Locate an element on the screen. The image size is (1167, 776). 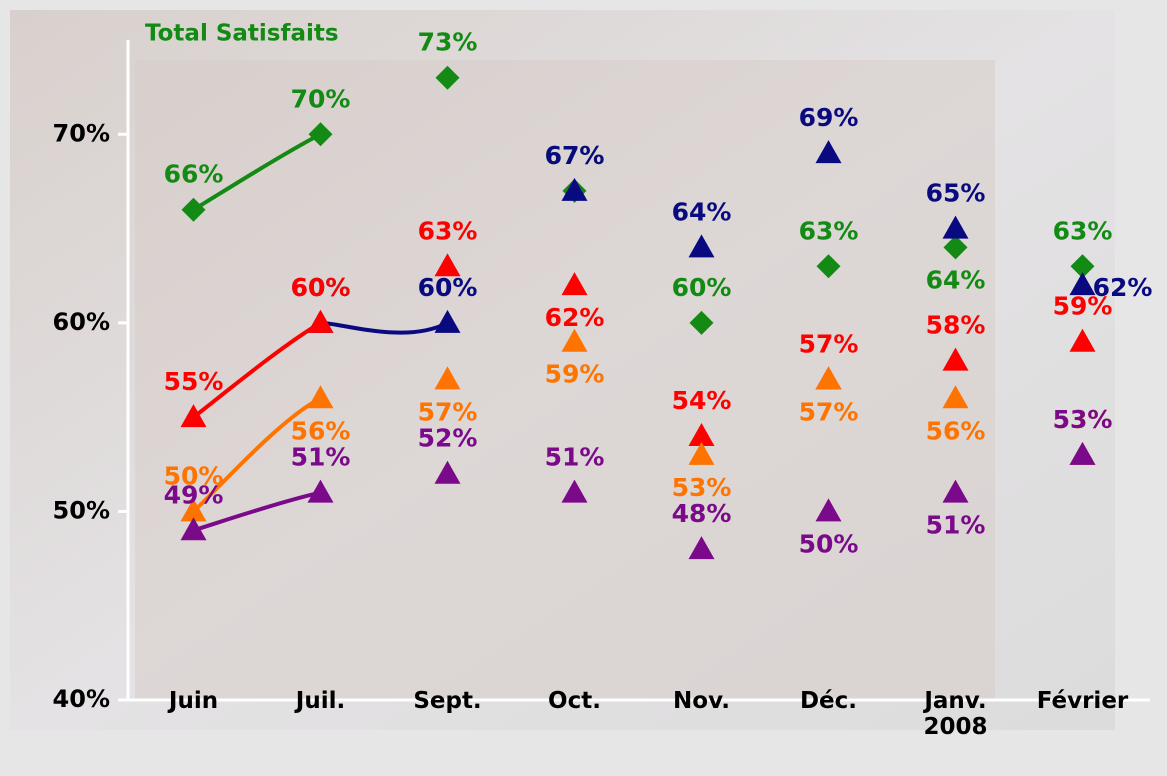
x-tick-label: Déc. is located at coordinates (828, 701).